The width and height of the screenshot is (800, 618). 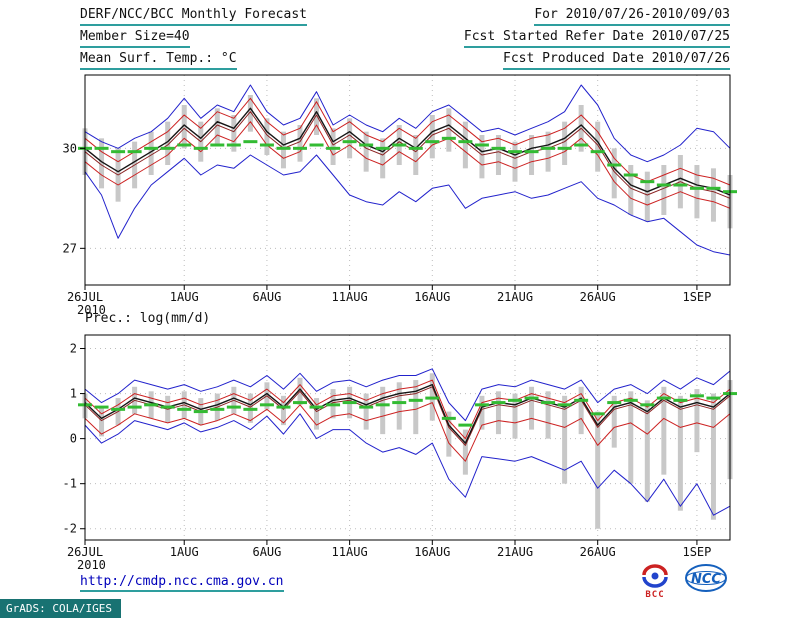 I want to click on chart-main-title: DERF/NCC/BCC Monthly Forecast, so click(x=193, y=17).